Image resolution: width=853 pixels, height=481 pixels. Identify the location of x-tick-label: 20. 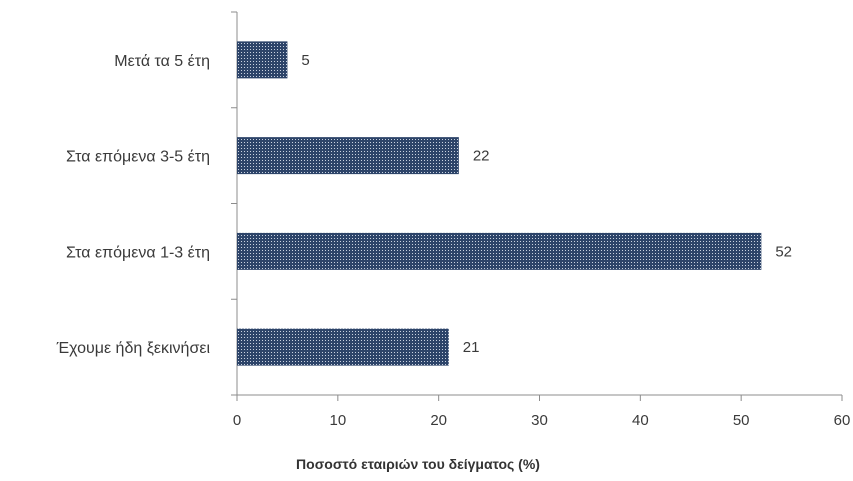
(438, 420).